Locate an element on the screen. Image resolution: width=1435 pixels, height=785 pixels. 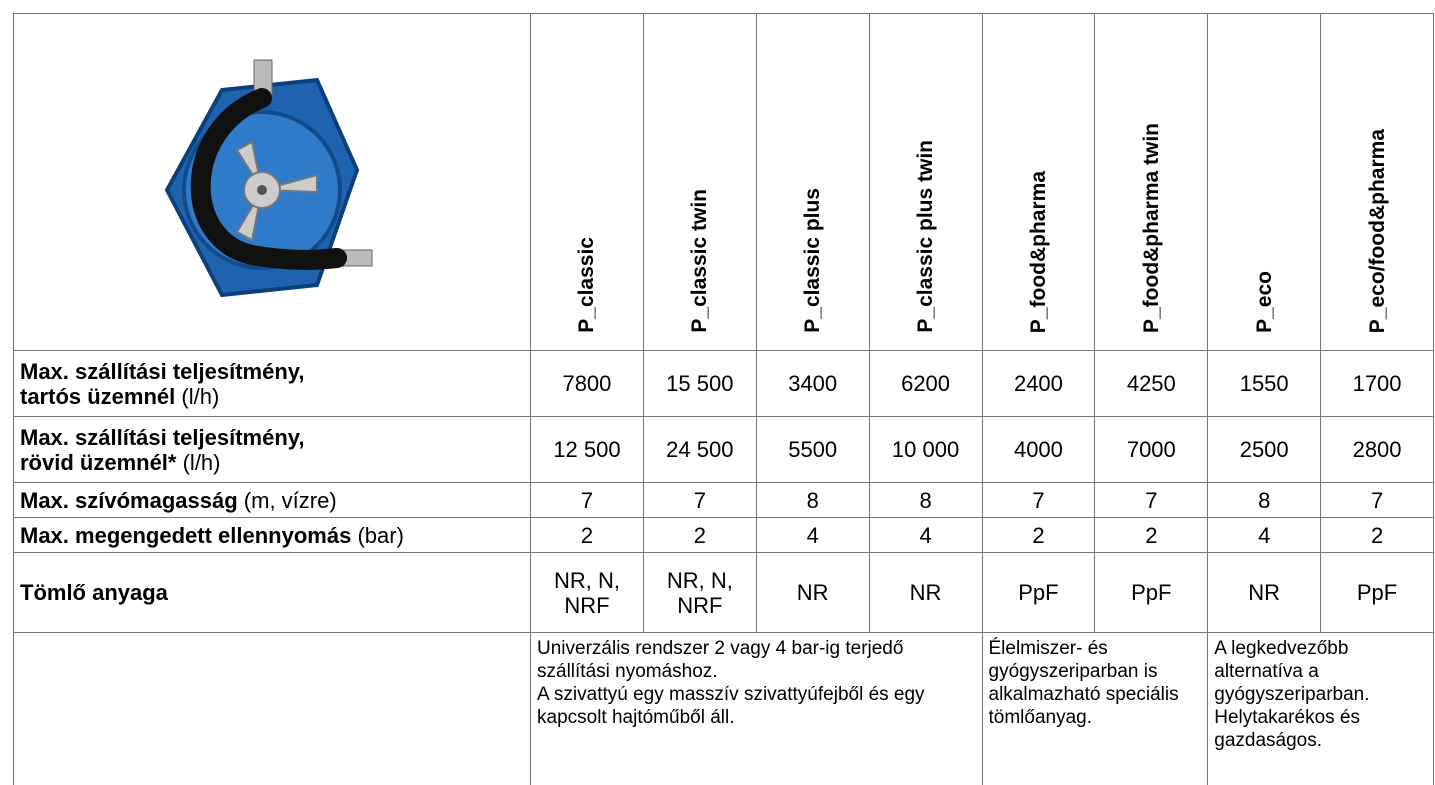
value-cell: 15 500 is located at coordinates (699, 384).